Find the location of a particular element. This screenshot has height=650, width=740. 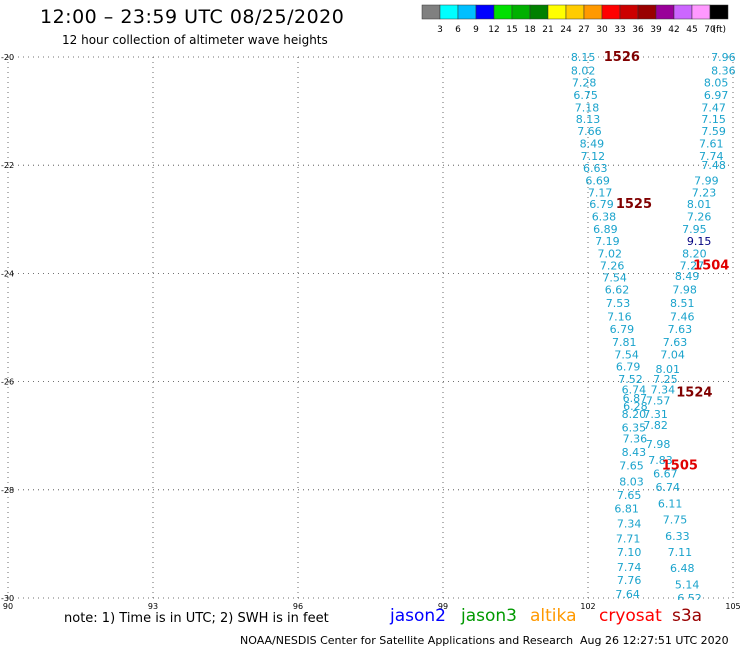

wave-height-label: 6.97 is located at coordinates (716, 95).